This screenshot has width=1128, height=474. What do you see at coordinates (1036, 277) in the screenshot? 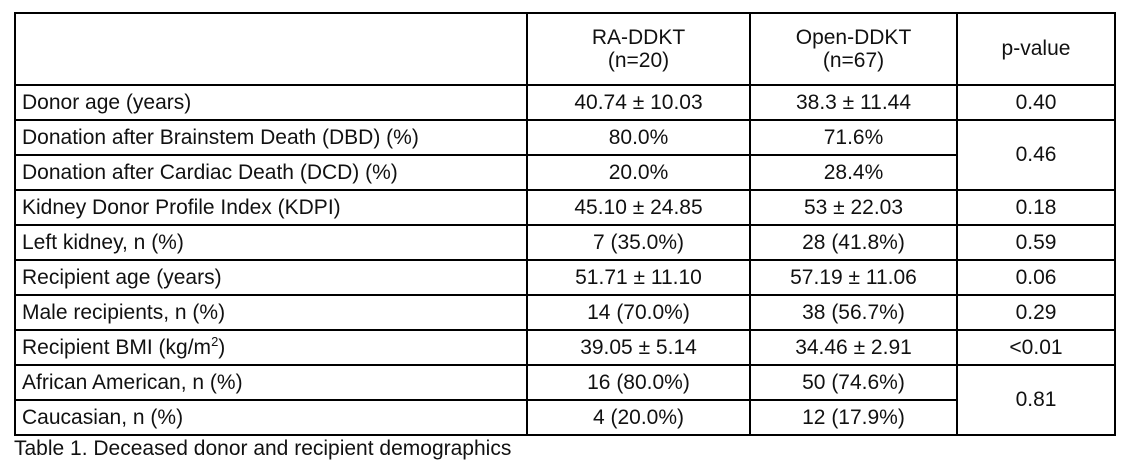
I see `p-value: 0.06` at bounding box center [1036, 277].